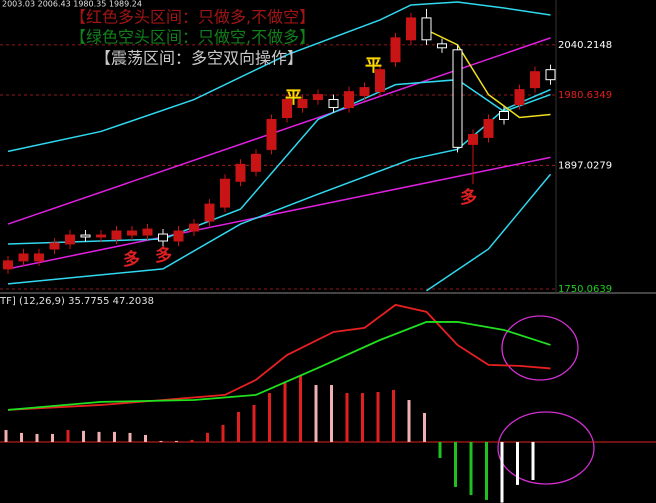 The width and height of the screenshot is (656, 503). I want to click on annotation: 【震荡区间：多空双向操作】, so click(199, 58).